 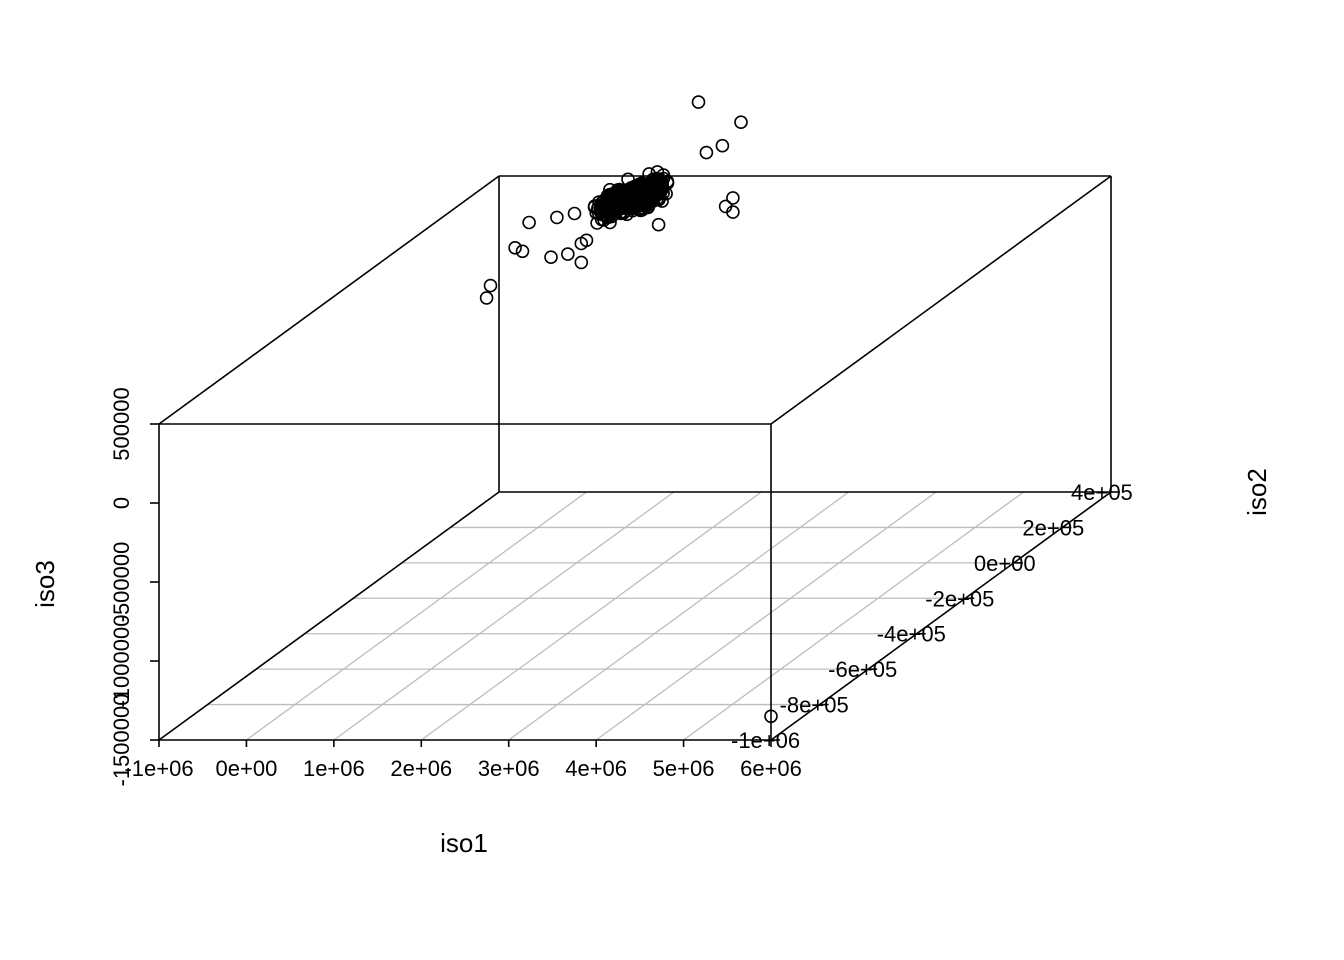 What do you see at coordinates (911, 634) in the screenshot?
I see `y-tick-label: -4e+05` at bounding box center [911, 634].